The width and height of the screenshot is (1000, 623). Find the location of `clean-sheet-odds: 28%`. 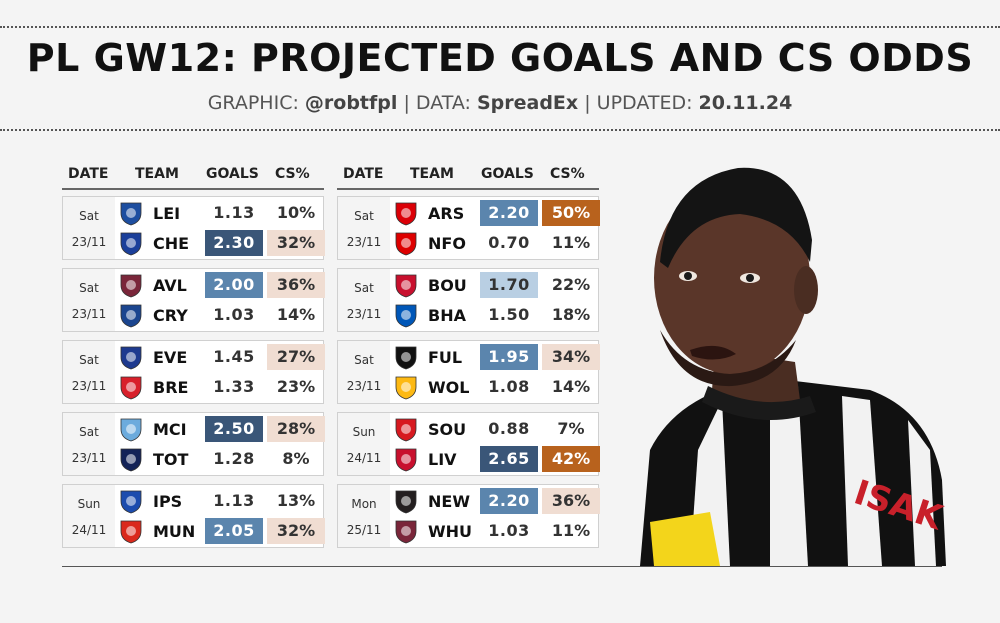

clean-sheet-odds: 28% is located at coordinates (296, 429).